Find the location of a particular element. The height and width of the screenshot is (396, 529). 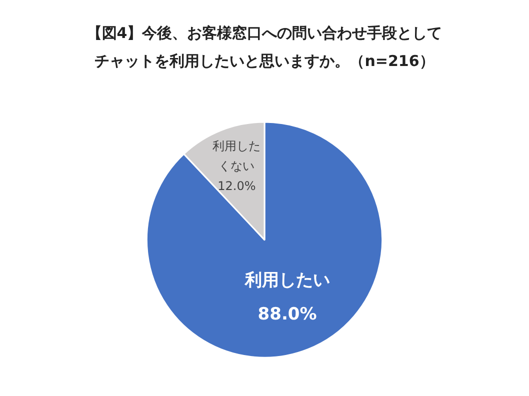

chart-title: 【図4】今後、お客様窓口への問い合わせ手段としてチャットを利用したいと思いますか。（n=216） is located at coordinates (264, 47).